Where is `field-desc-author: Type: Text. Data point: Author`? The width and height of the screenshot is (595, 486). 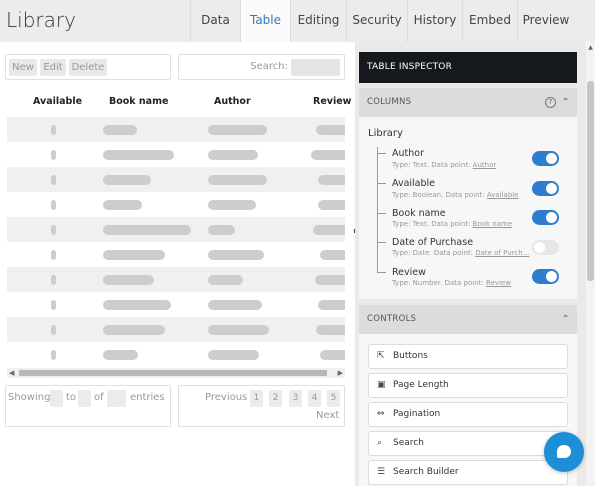
field-desc-author: Type: Text. Data point: Author is located at coordinates (444, 165).